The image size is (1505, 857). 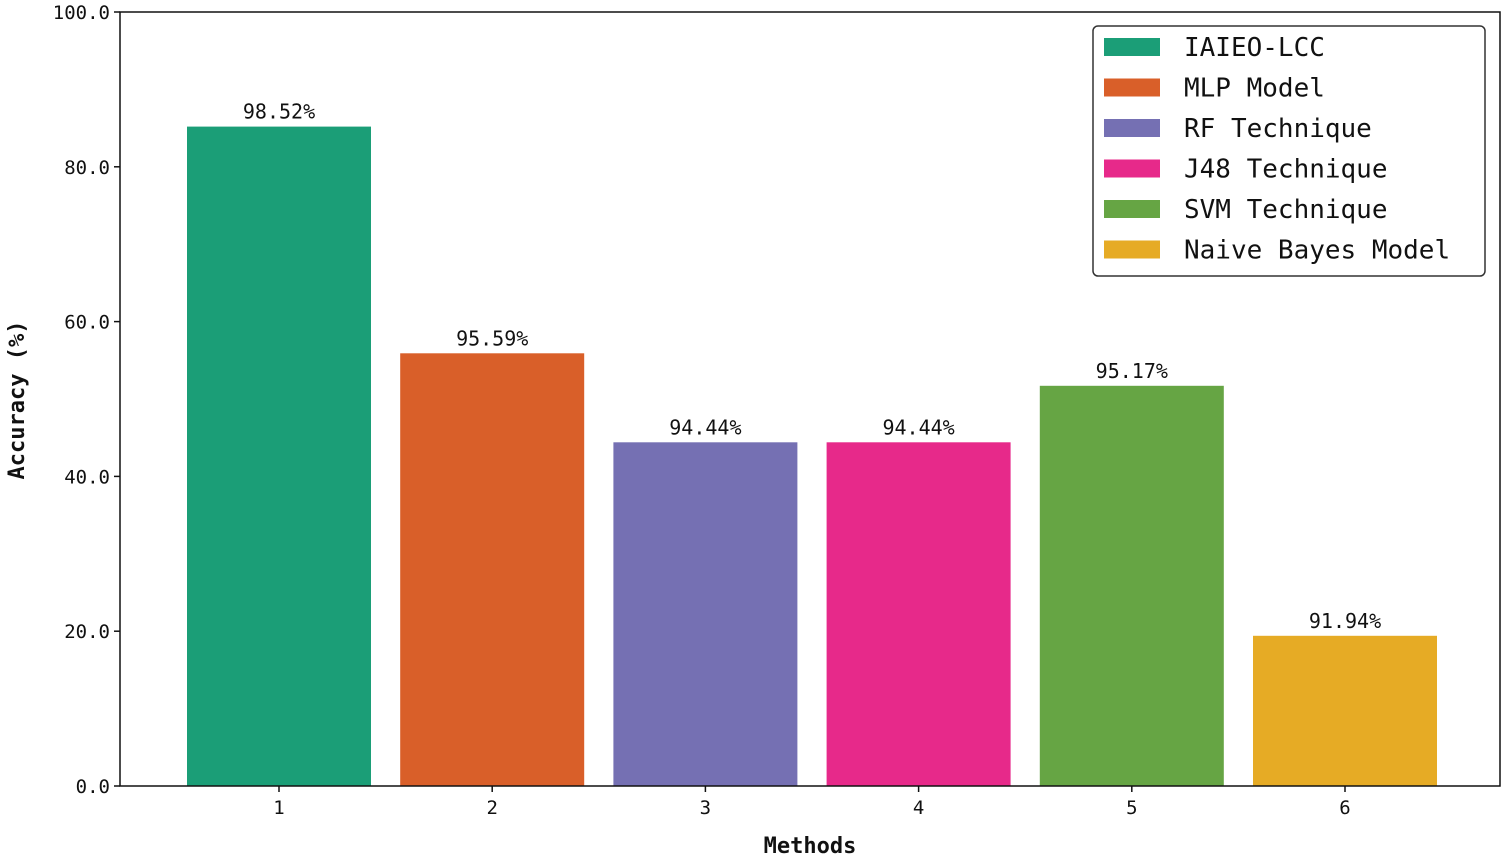 I want to click on x-tick-label-4: 4, so click(x=918, y=808).